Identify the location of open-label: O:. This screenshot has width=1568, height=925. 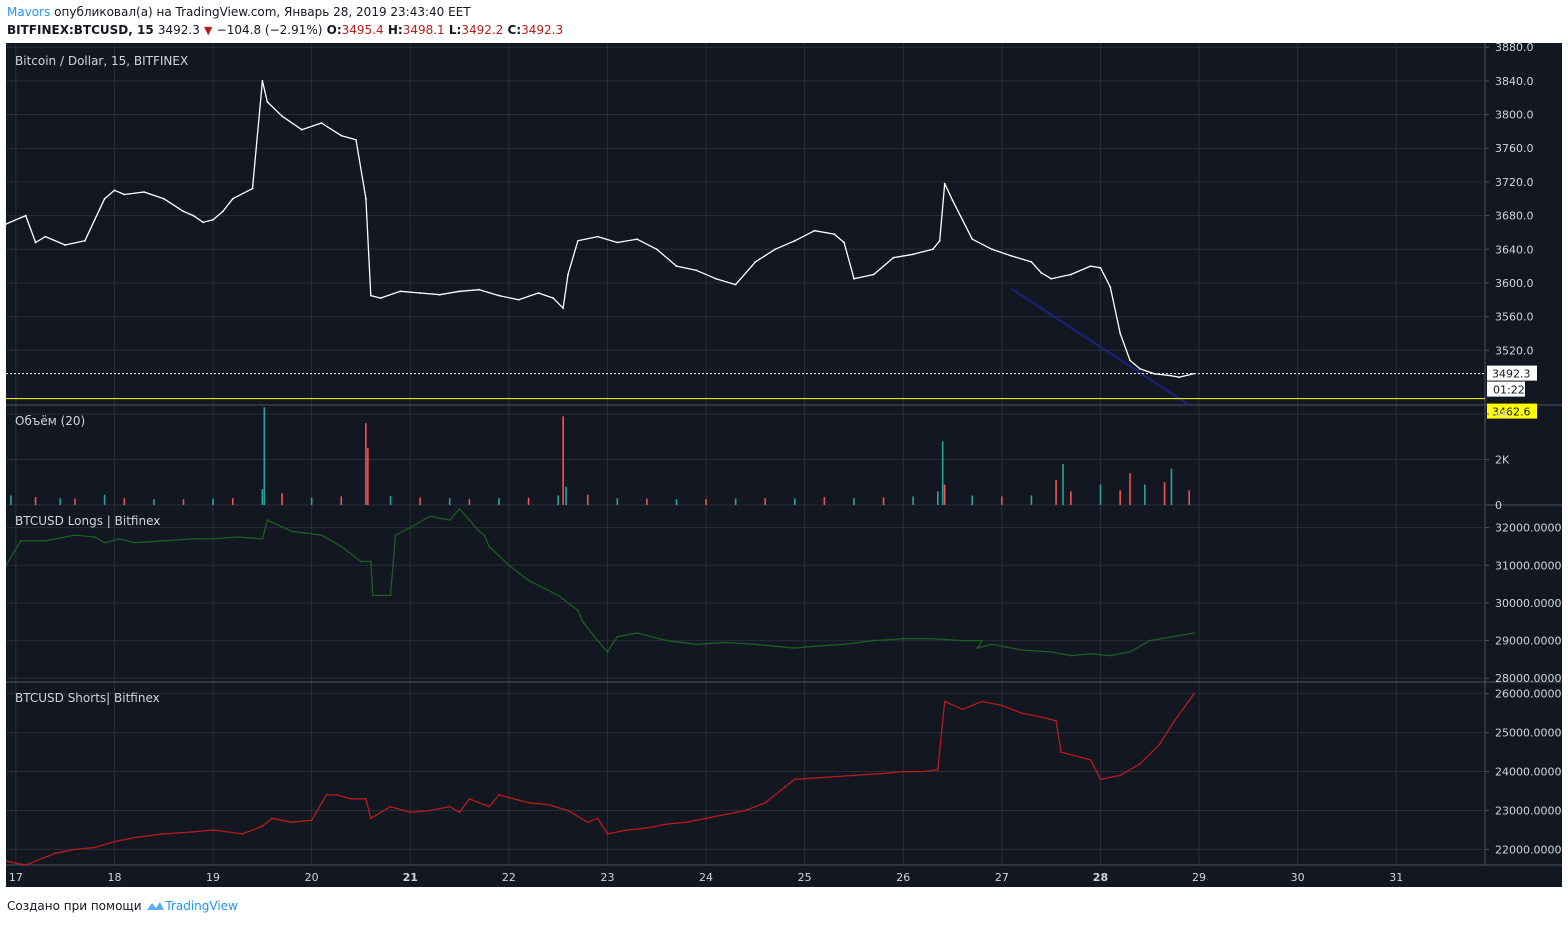
(334, 30).